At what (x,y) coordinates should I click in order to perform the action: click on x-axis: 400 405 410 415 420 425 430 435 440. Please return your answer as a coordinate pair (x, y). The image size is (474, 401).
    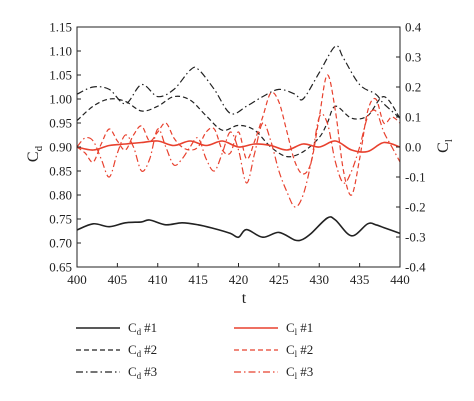
    Looking at the image, I should click on (238, 275).